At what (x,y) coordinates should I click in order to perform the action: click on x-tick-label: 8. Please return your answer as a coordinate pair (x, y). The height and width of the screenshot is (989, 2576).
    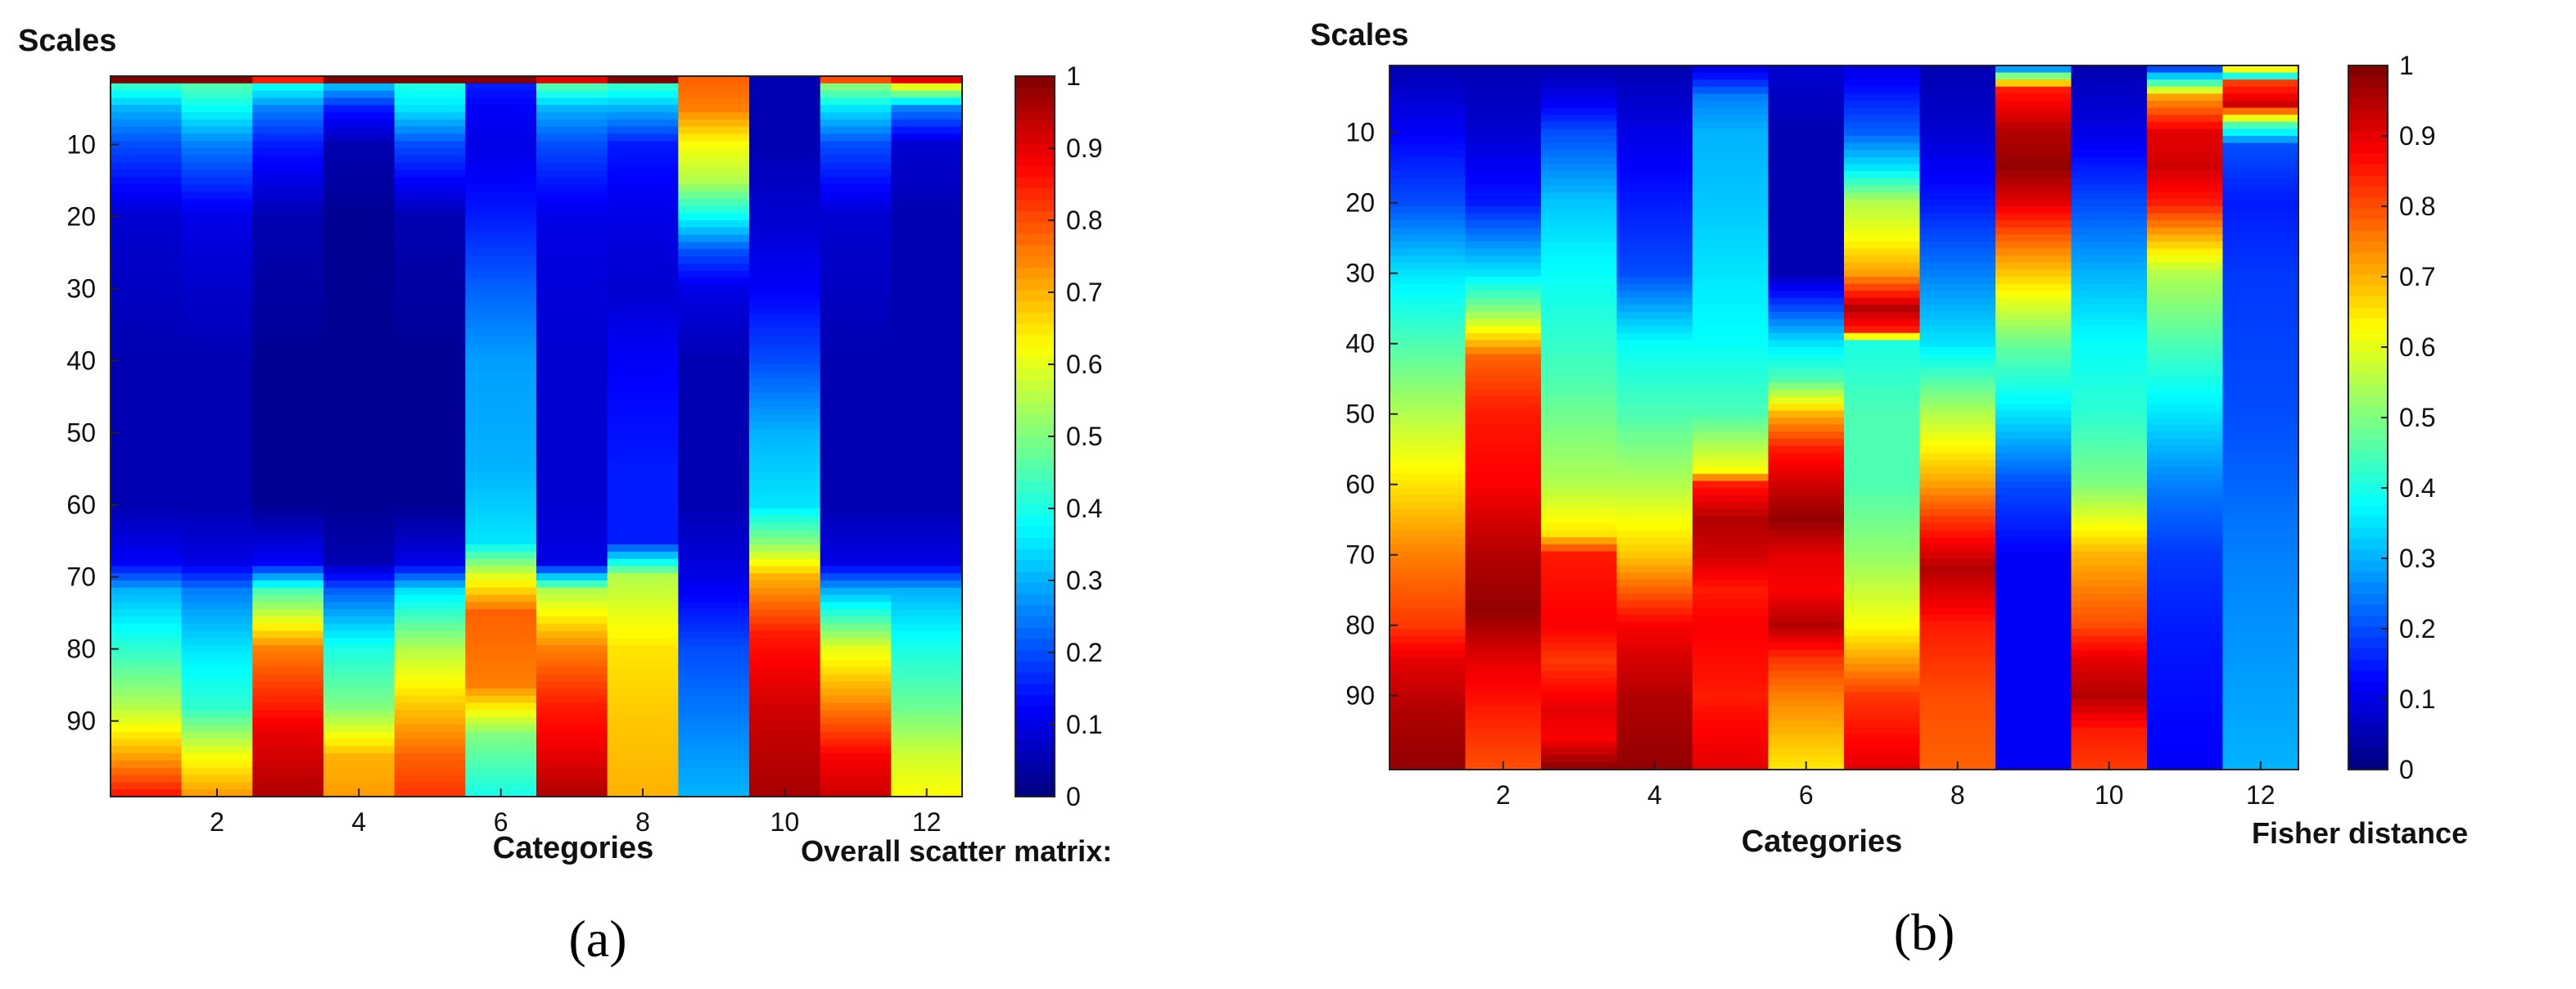
    Looking at the image, I should click on (1958, 795).